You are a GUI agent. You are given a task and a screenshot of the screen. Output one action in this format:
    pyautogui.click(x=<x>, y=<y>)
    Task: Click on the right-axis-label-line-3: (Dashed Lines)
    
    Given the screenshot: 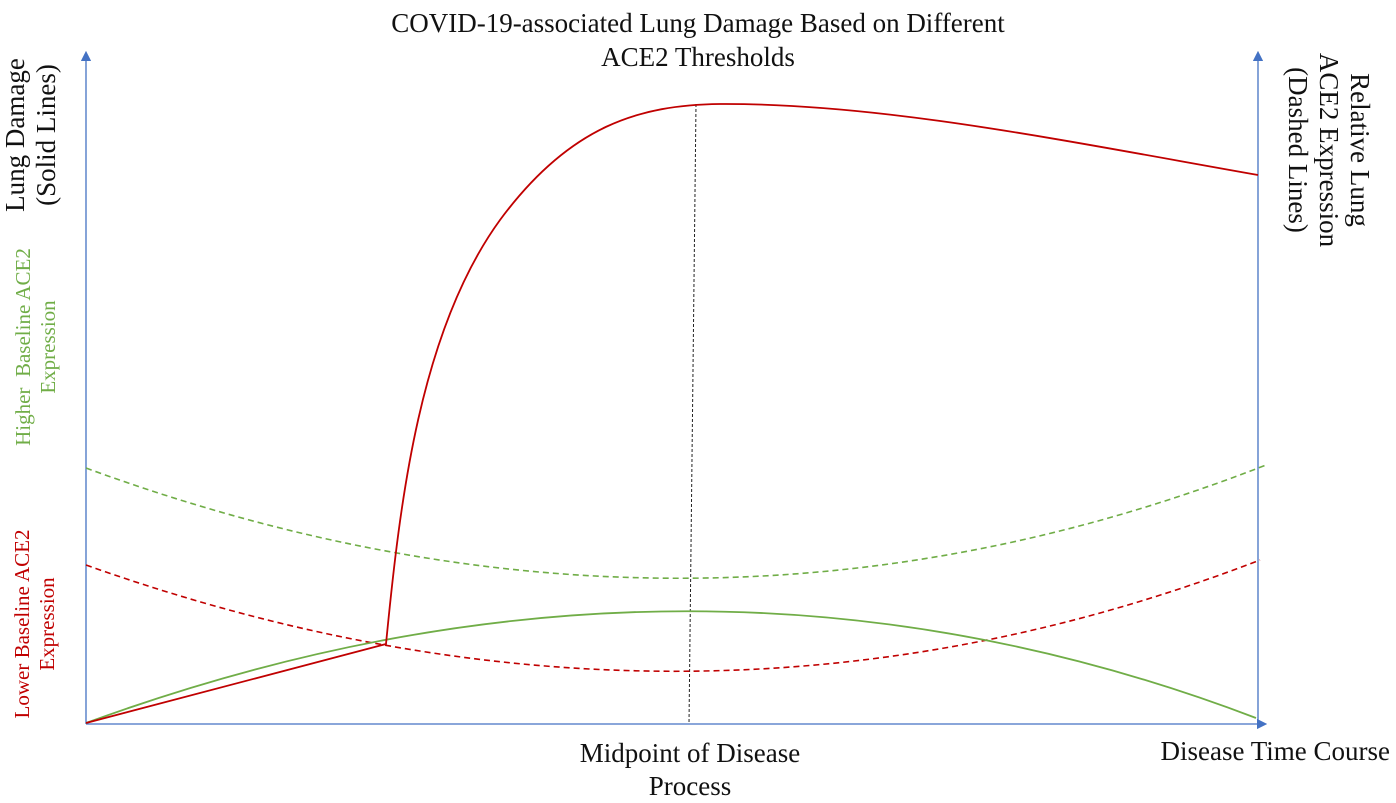 What is the action you would take?
    pyautogui.click(x=1298, y=150)
    